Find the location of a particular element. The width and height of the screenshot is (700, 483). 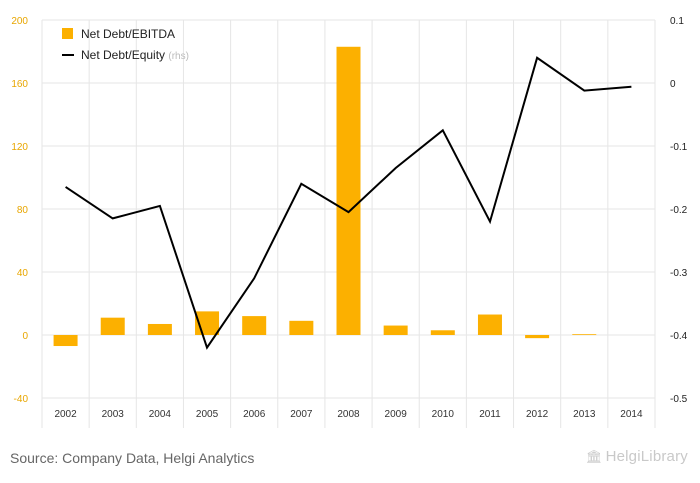

source-note: Source: Company Data, Helgi Analytics is located at coordinates (132, 458).